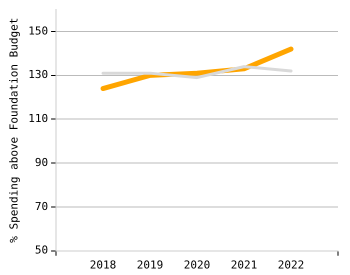  Describe the element at coordinates (41, 206) in the screenshot. I see `y-tick-label: 70` at that location.